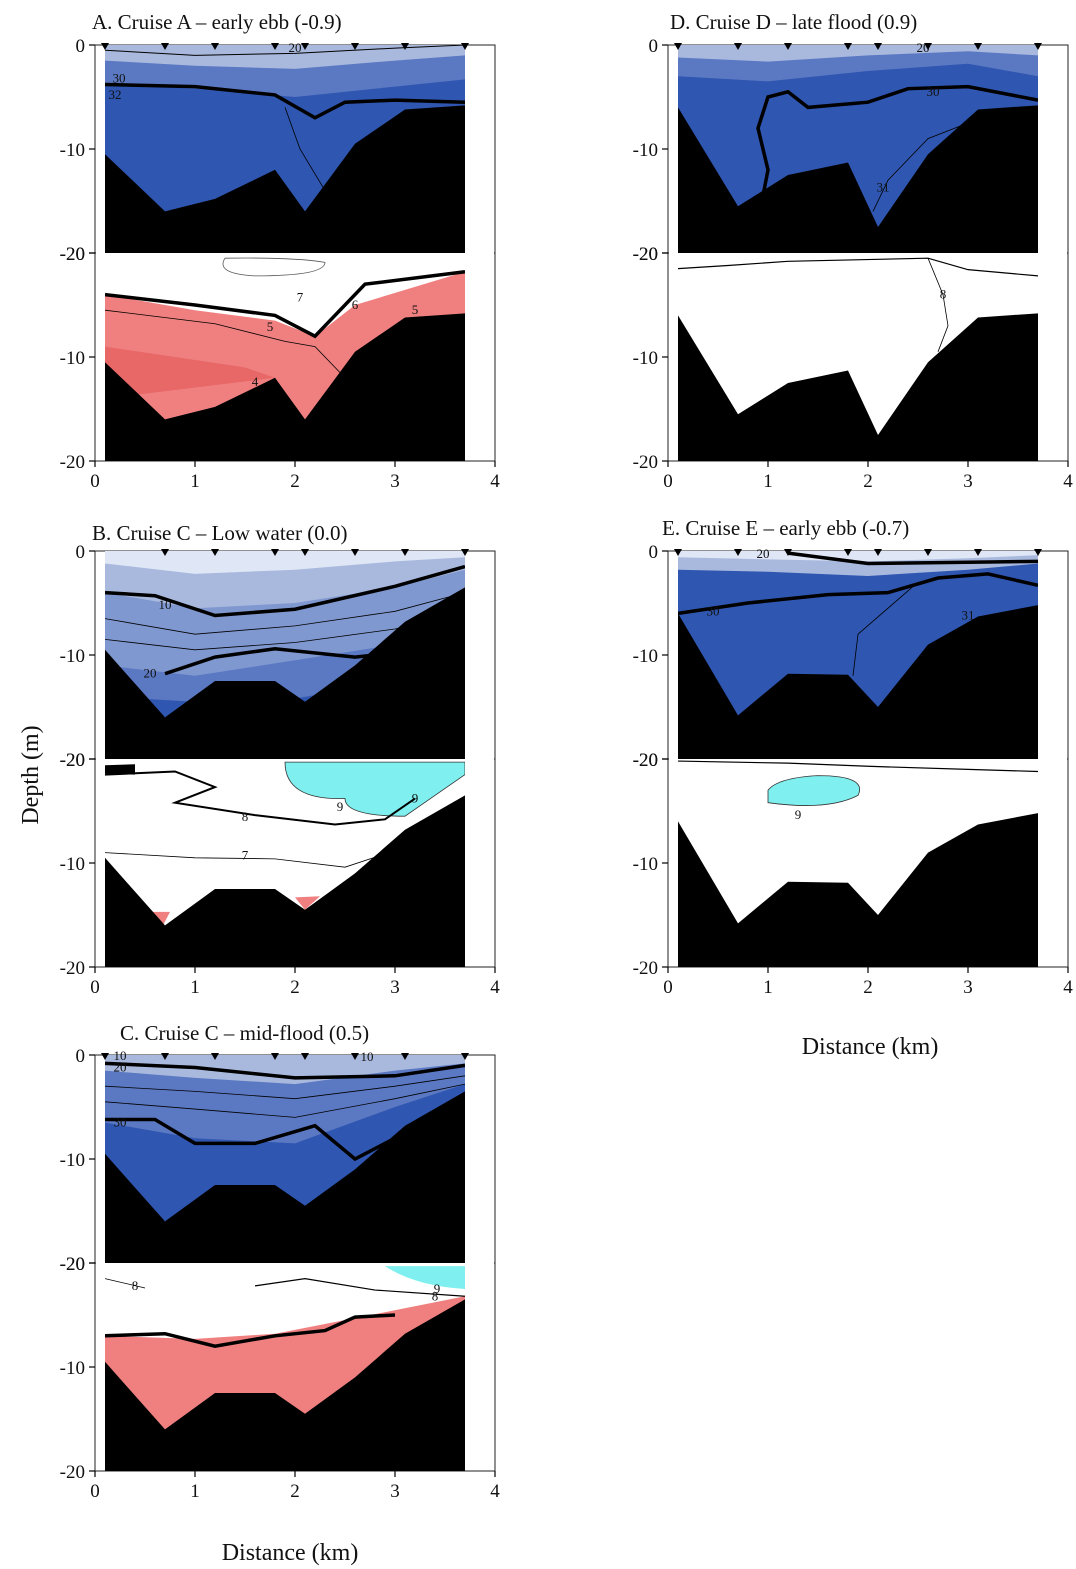  I want to click on panel-title: C. Cruise C – mid-flood (0.5), so click(244, 1033).